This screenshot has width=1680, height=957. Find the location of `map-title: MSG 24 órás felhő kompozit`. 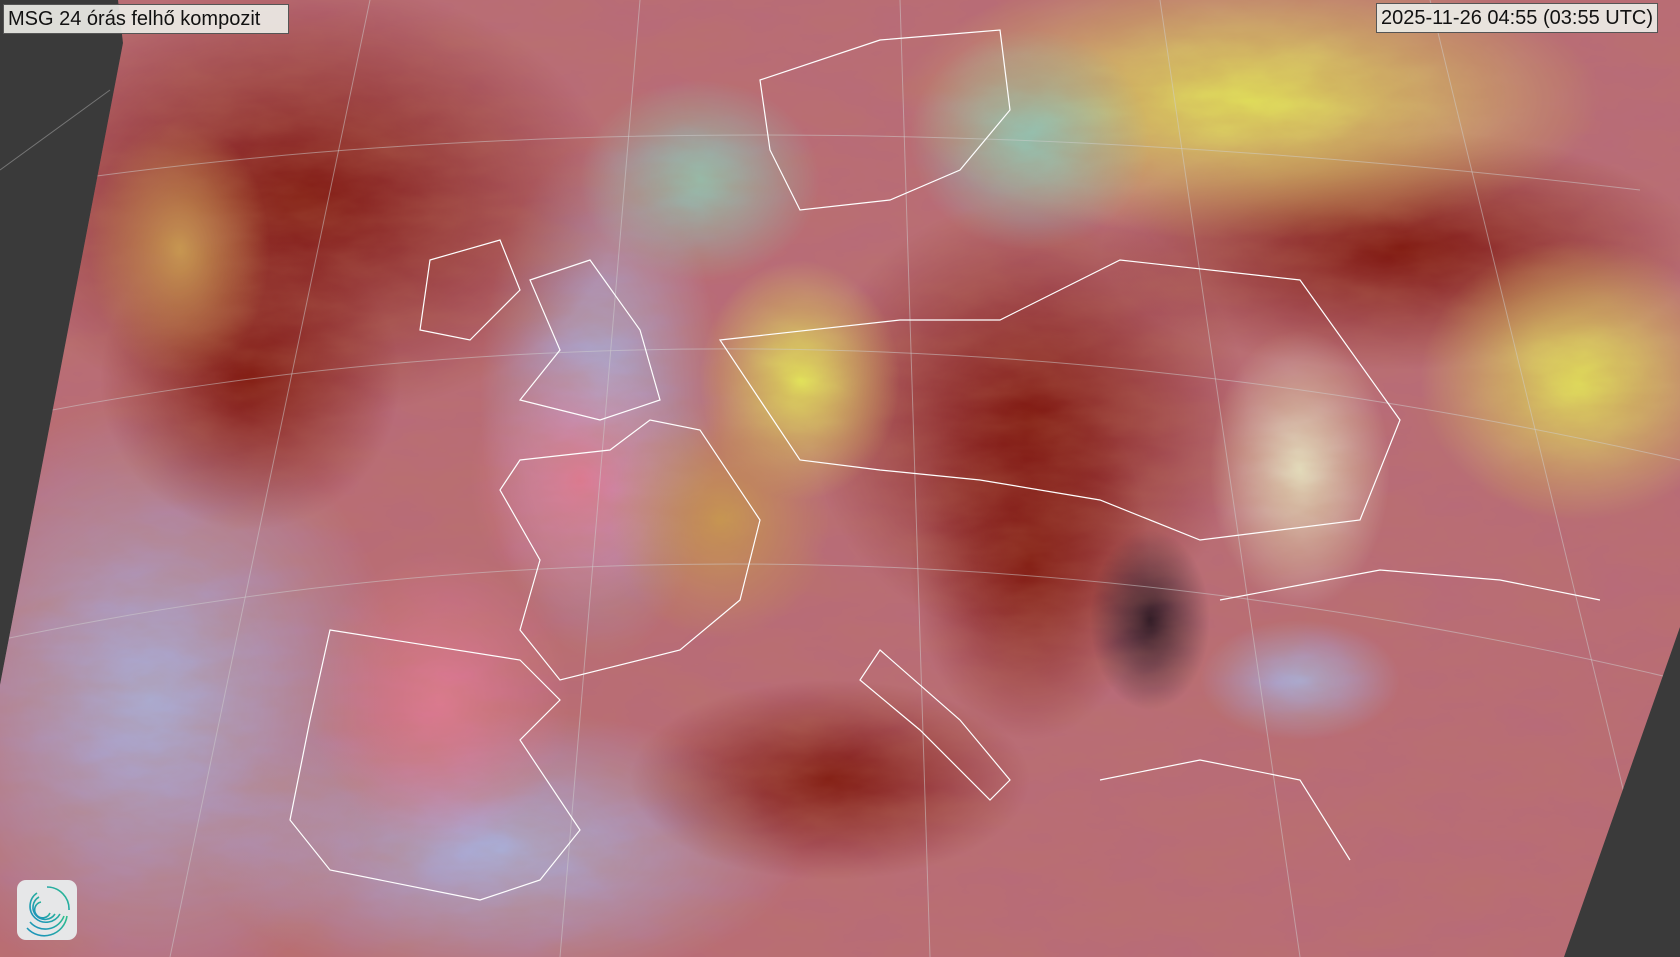

map-title: MSG 24 órás felhő kompozit is located at coordinates (146, 19).